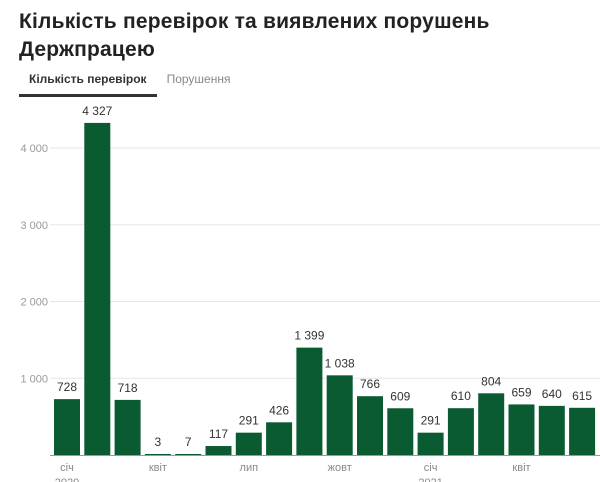 The height and width of the screenshot is (482, 600). I want to click on x-tick-label: жовт, so click(340, 468).